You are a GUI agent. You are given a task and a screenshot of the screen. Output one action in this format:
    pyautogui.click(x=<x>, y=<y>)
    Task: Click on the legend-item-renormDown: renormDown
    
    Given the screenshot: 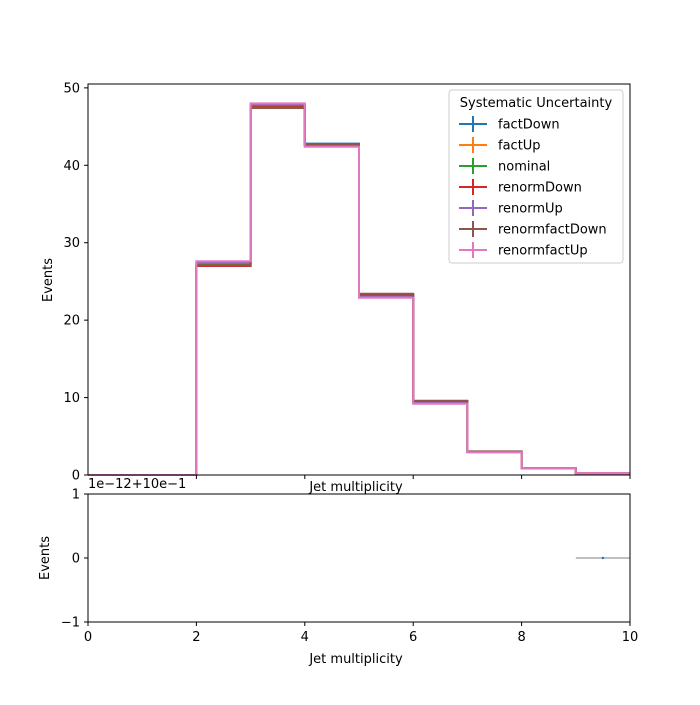 What is the action you would take?
    pyautogui.click(x=520, y=187)
    